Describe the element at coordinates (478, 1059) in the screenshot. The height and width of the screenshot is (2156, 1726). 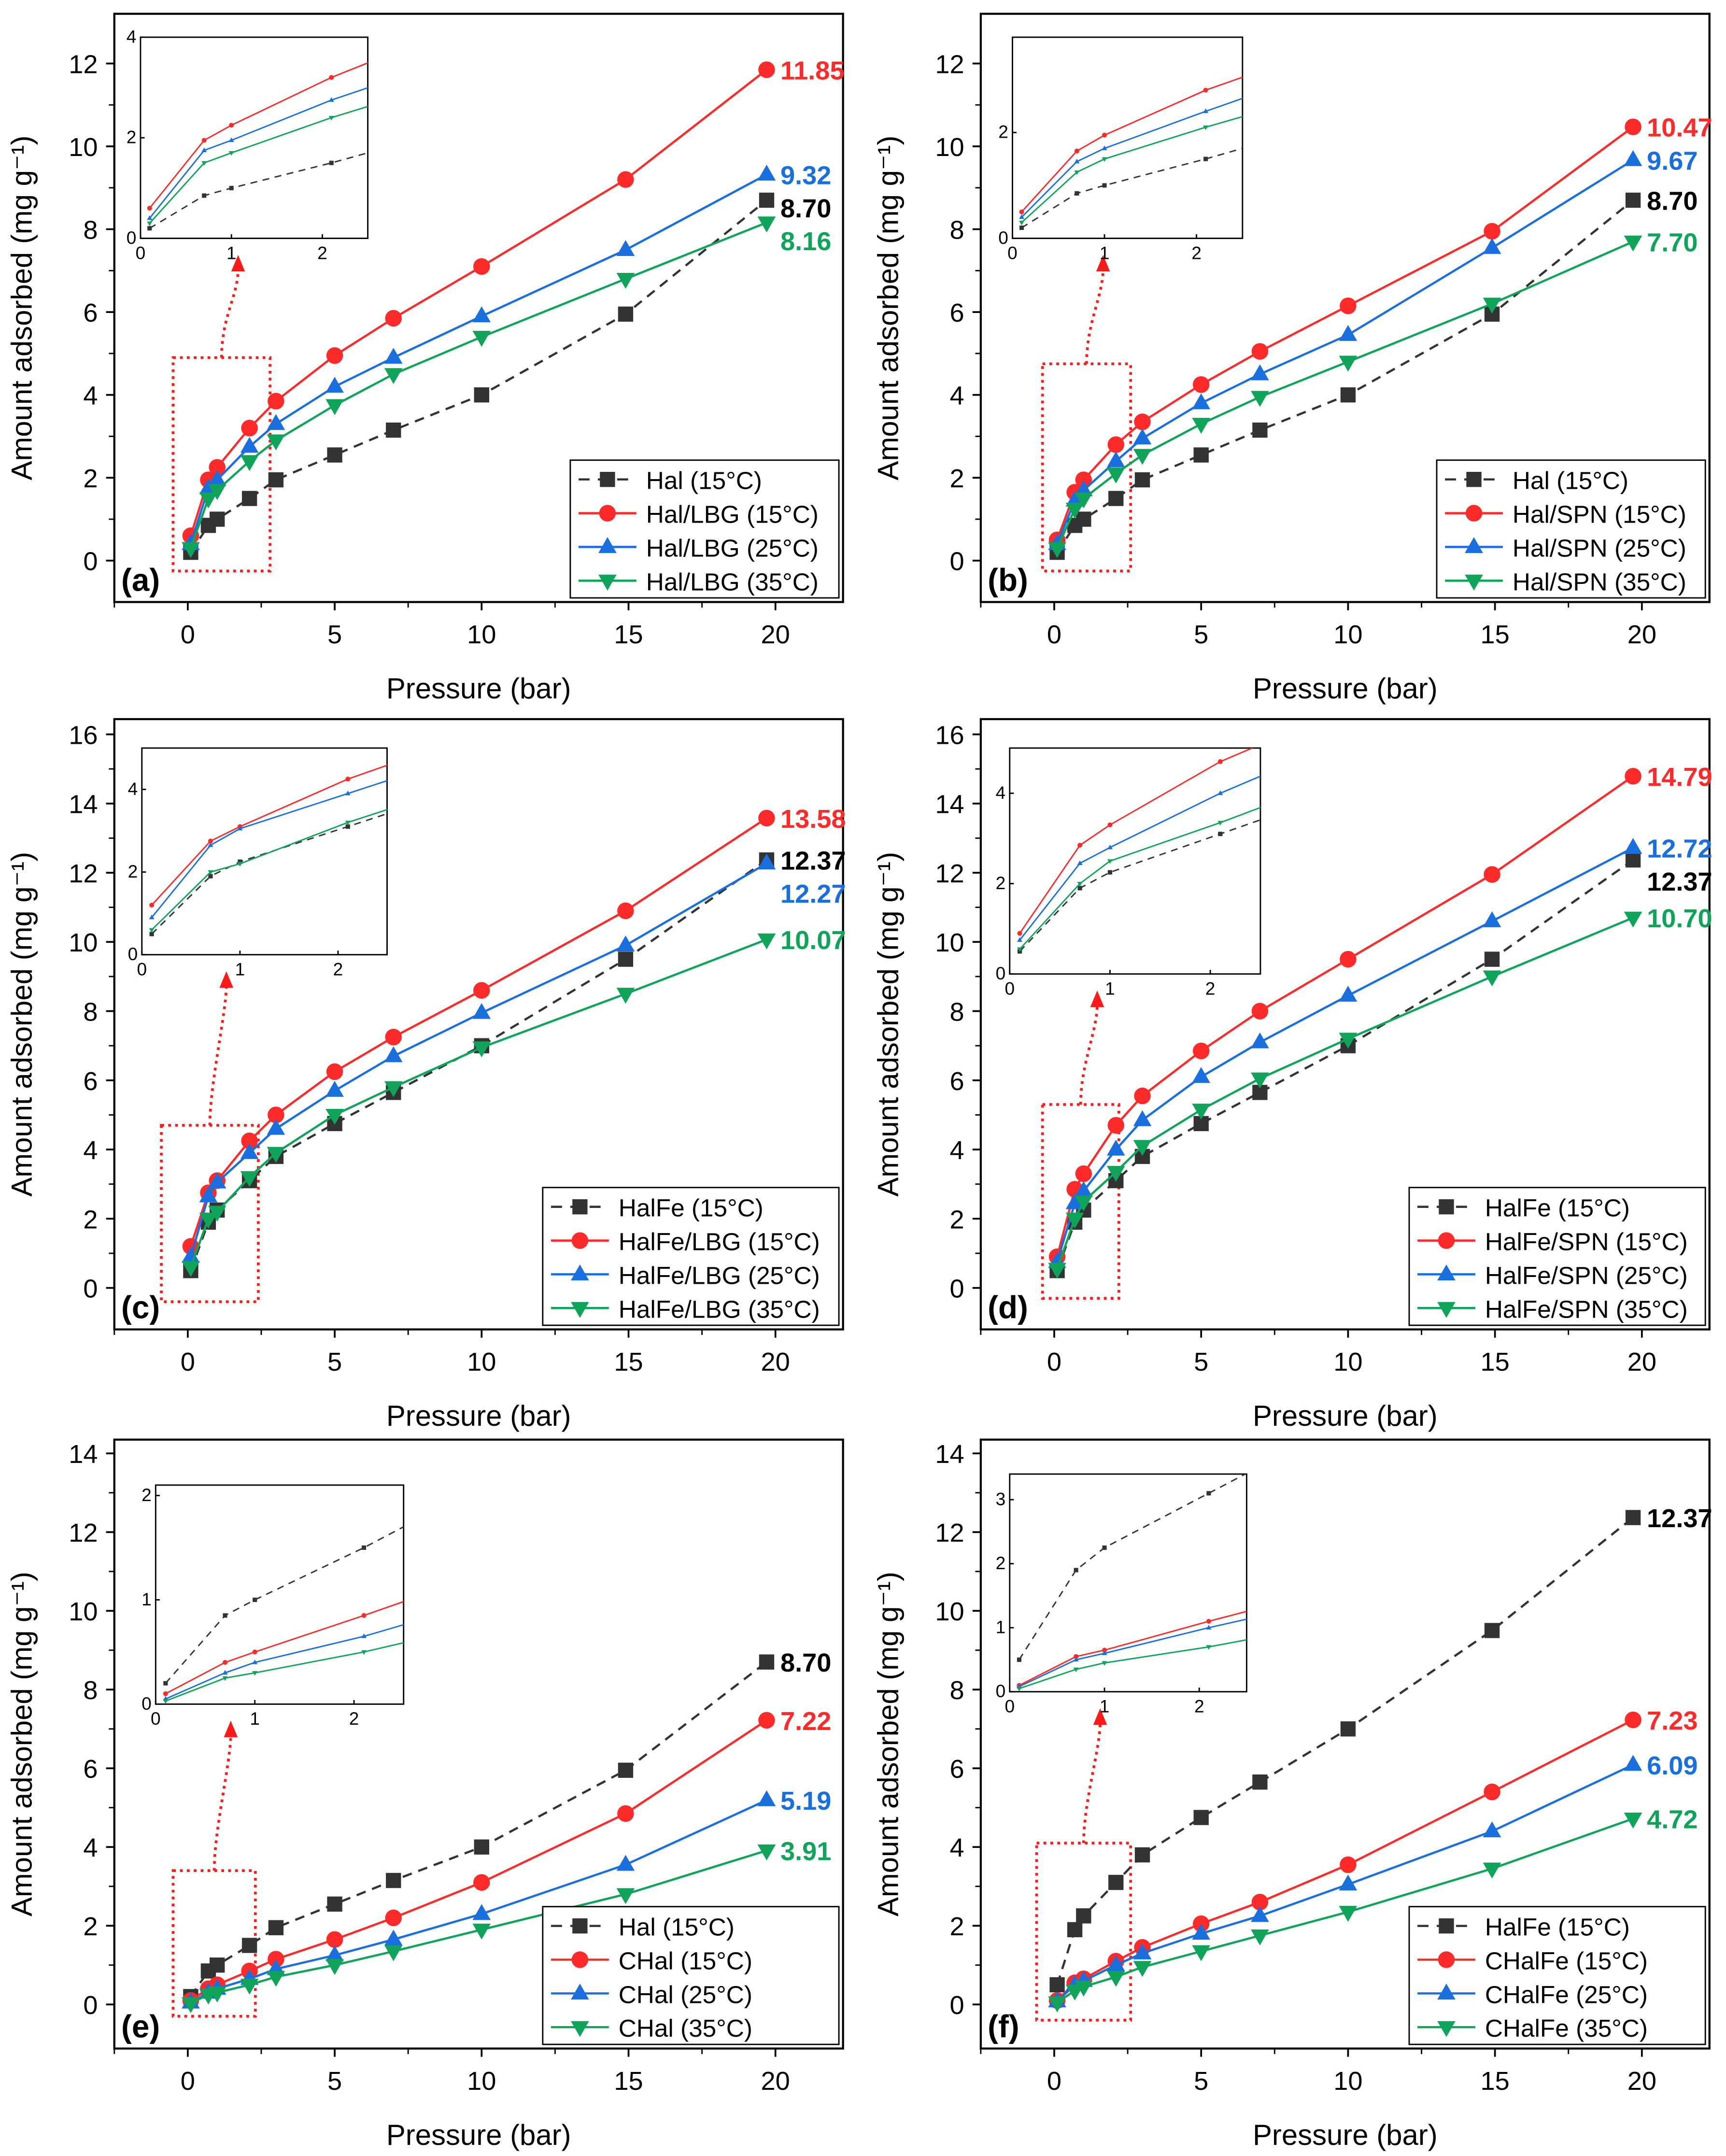
I see `series-line` at that location.